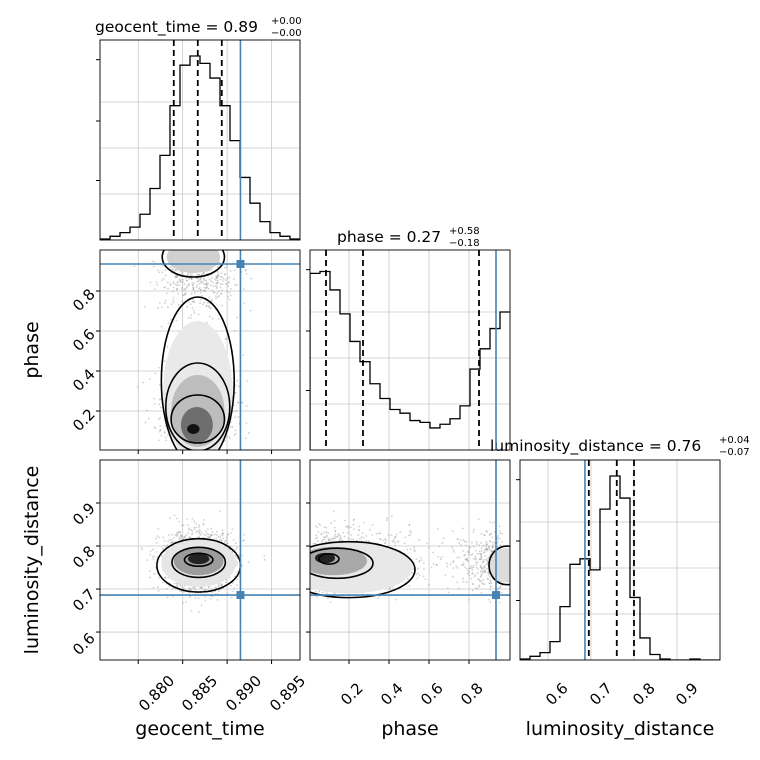 The width and height of the screenshot is (760, 760). I want to click on panel-frame, so click(410, 560).